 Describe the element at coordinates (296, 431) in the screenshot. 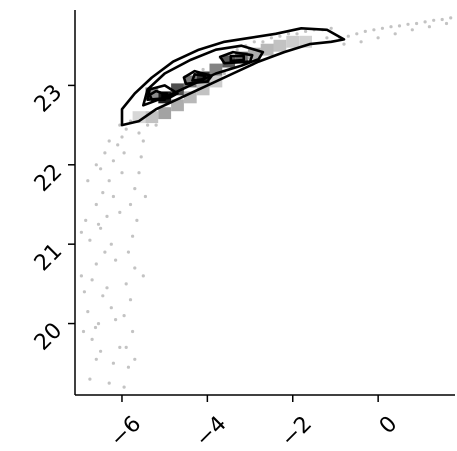

I see `x-tick-label: −2` at that location.